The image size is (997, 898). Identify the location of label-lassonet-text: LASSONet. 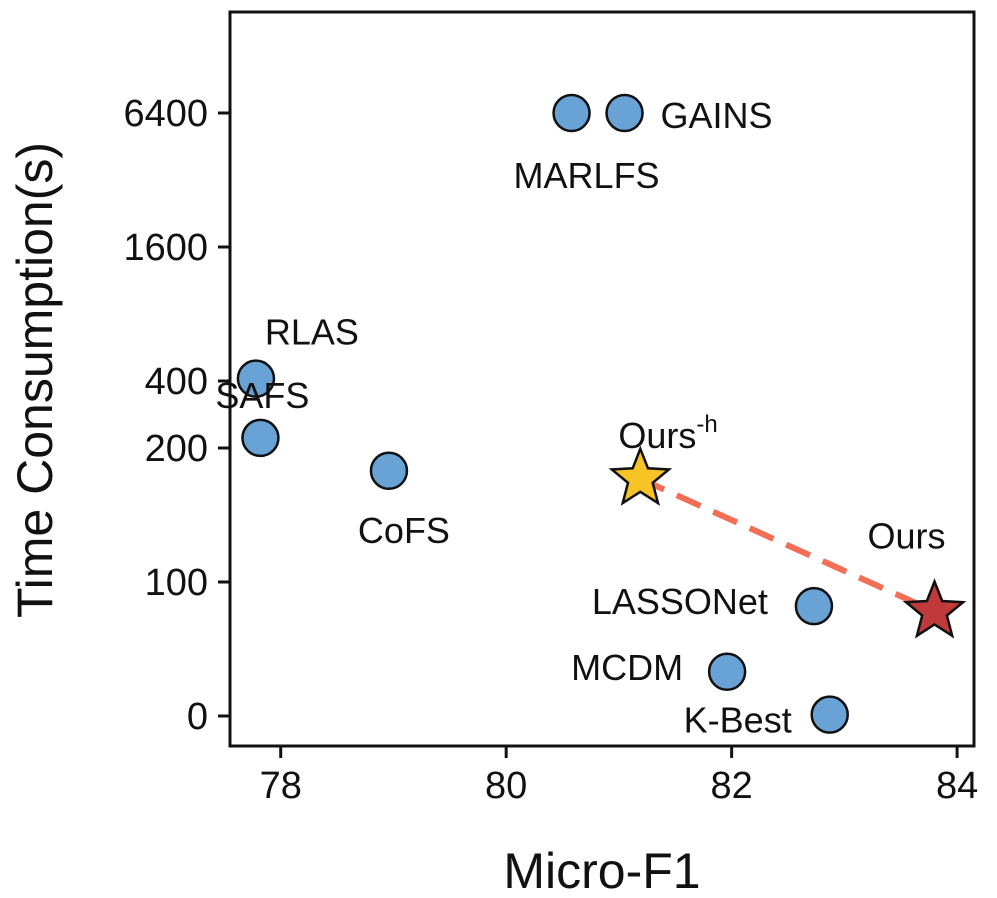
(680, 601).